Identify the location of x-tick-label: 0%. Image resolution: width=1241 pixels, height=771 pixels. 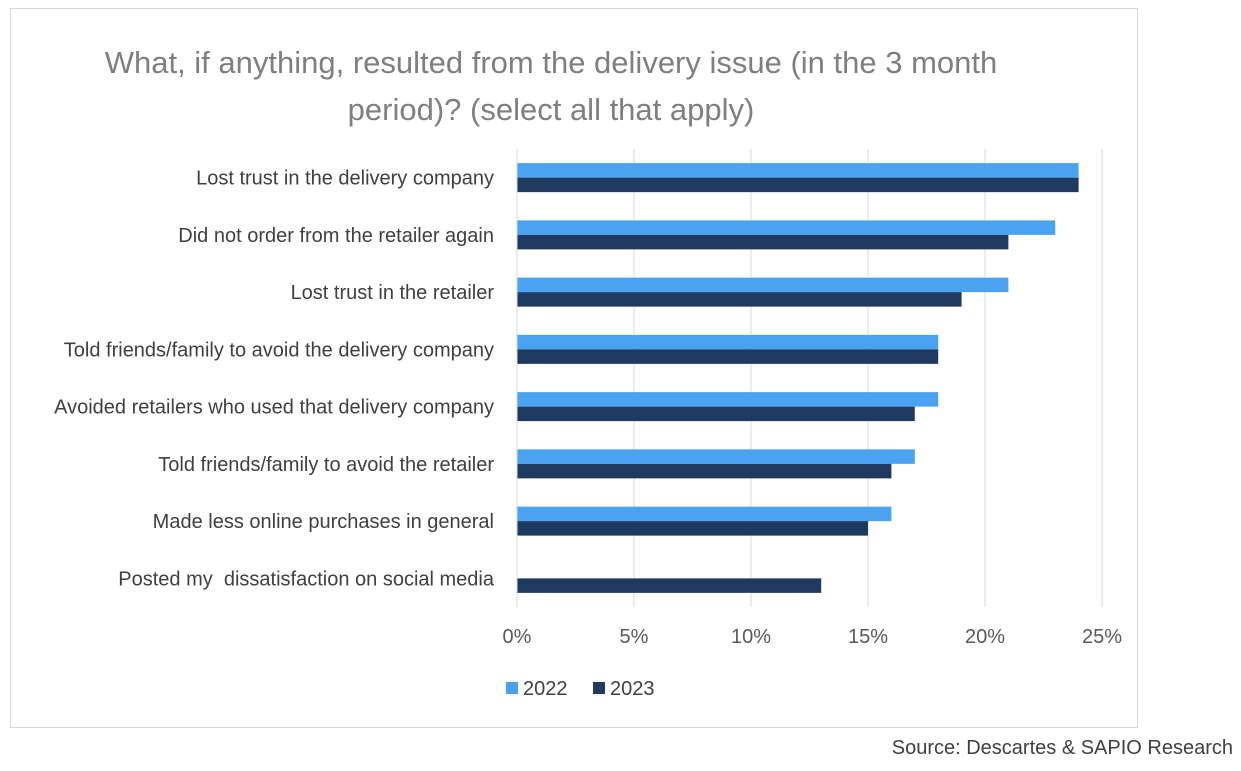
(517, 637).